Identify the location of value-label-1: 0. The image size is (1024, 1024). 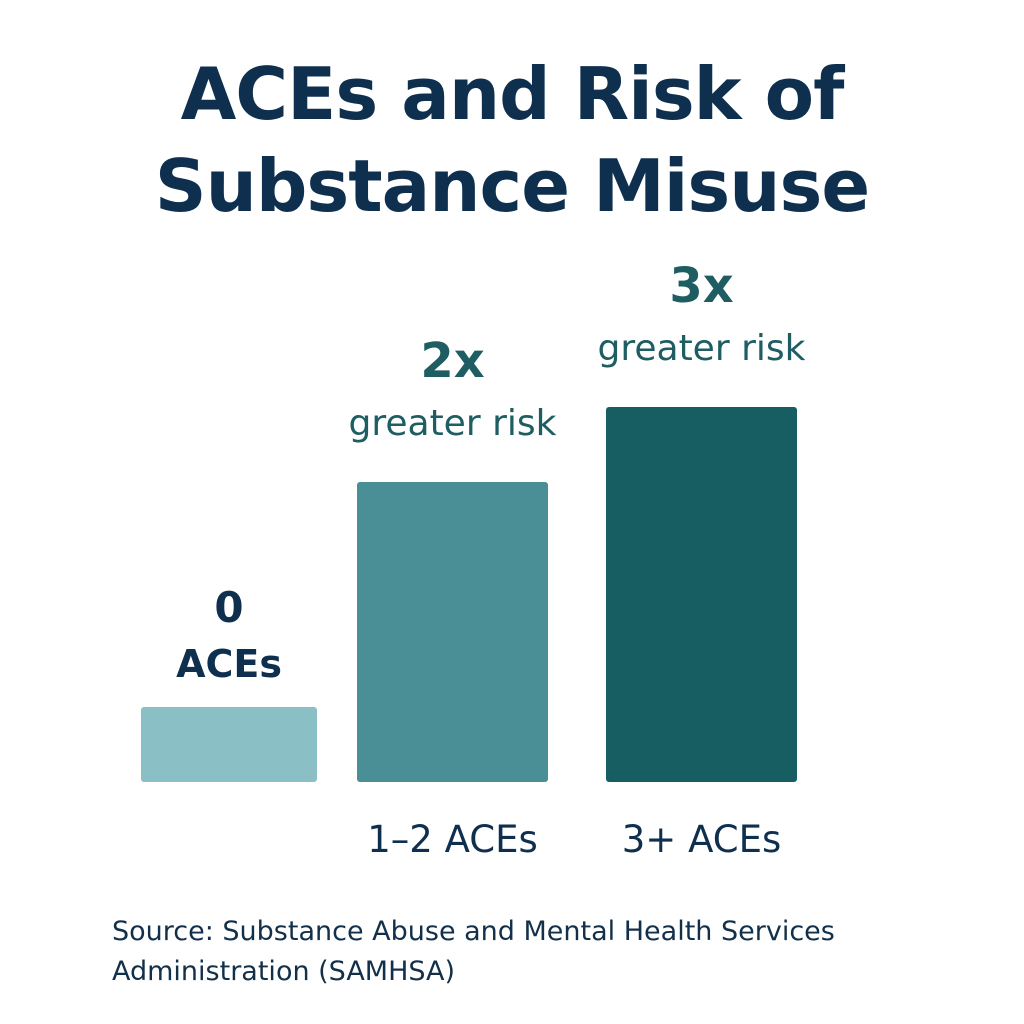
(228, 607).